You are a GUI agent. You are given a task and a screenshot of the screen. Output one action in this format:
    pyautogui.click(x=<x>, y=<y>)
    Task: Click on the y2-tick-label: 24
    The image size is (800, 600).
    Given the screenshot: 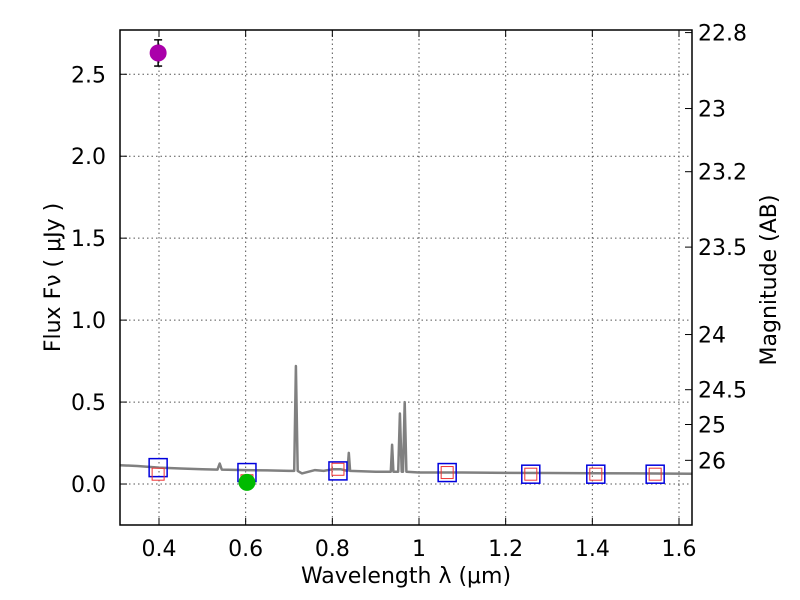 What is the action you would take?
    pyautogui.click(x=712, y=336)
    